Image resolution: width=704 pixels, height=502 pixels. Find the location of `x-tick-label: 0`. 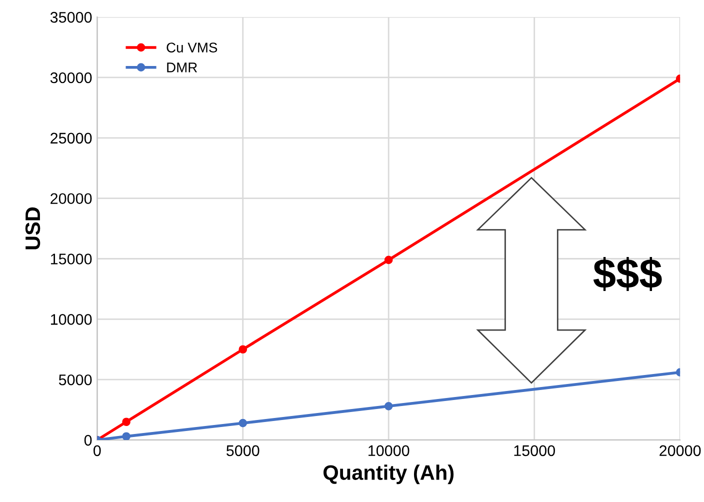

x-tick-label: 0 is located at coordinates (97, 450).